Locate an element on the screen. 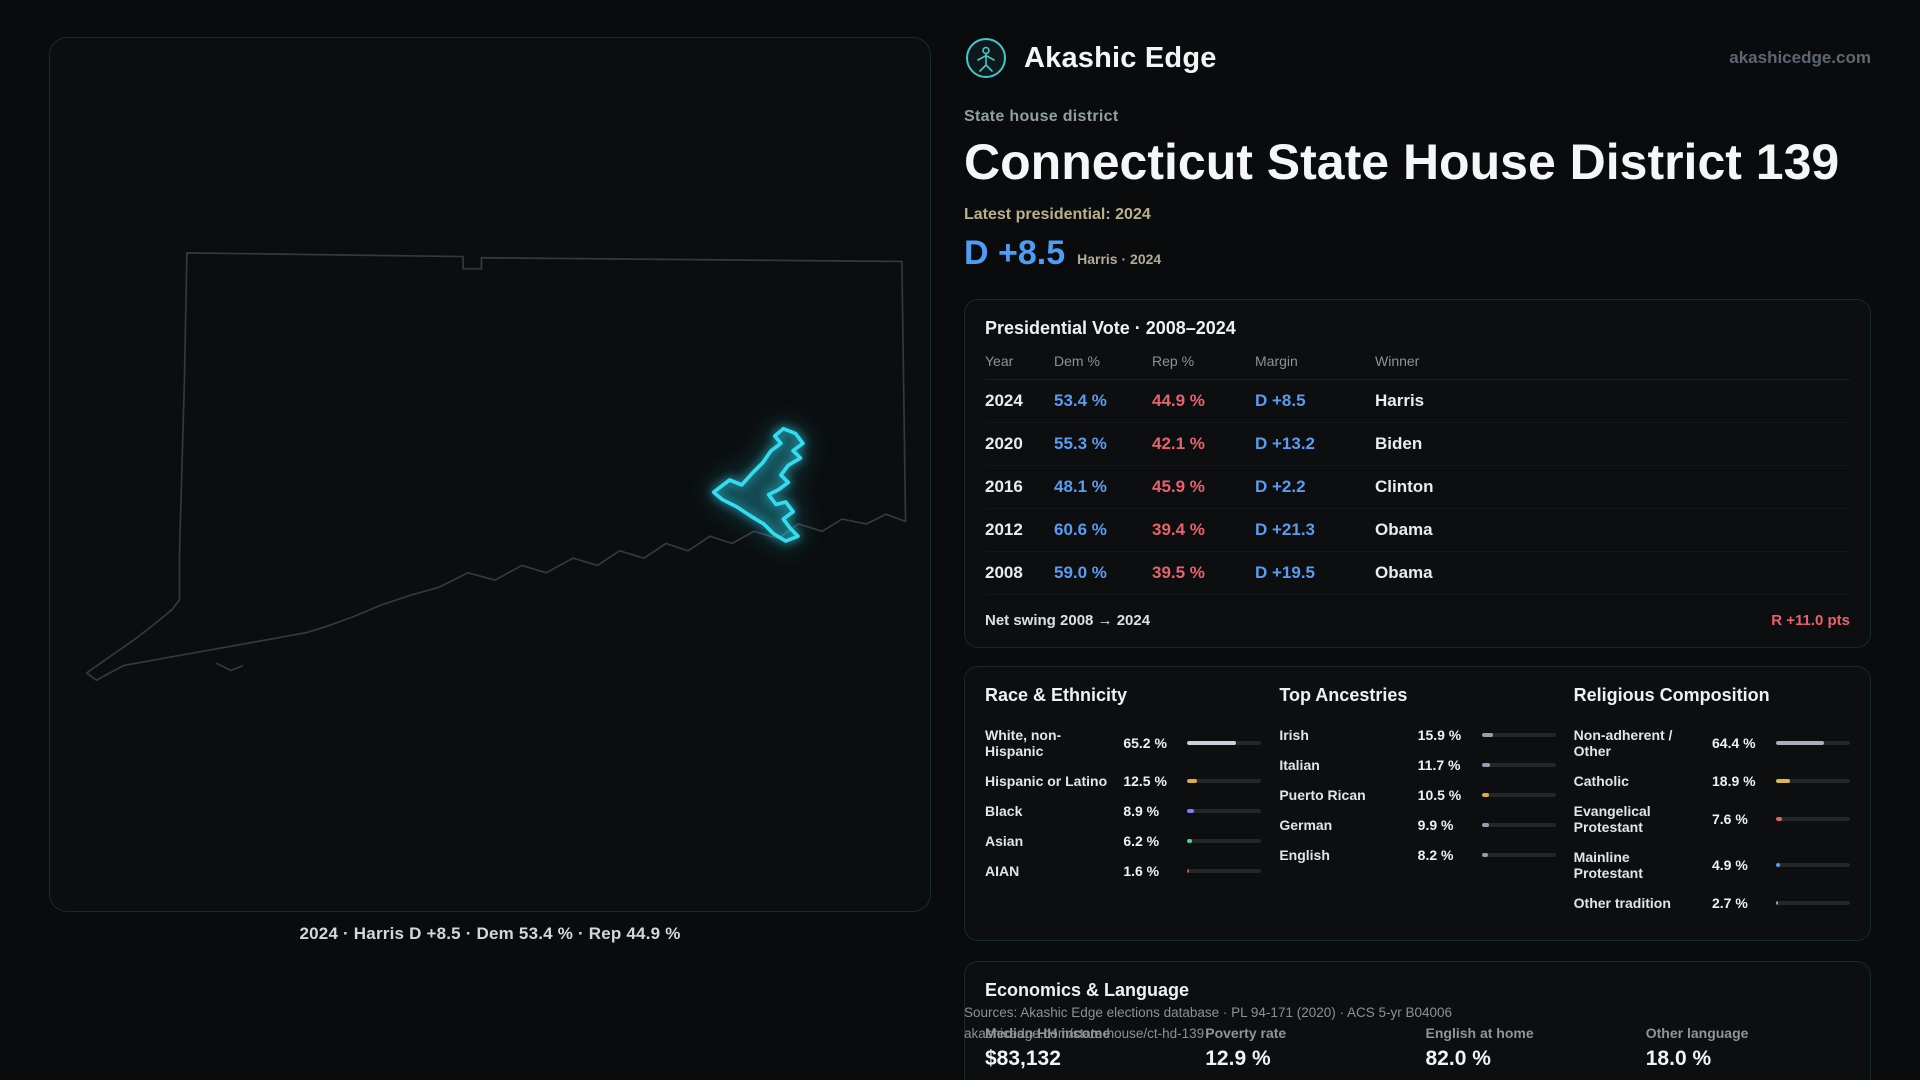  table-row: 2012 60.6 % 39.4 % D +21.3 Obama is located at coordinates (1417, 530).